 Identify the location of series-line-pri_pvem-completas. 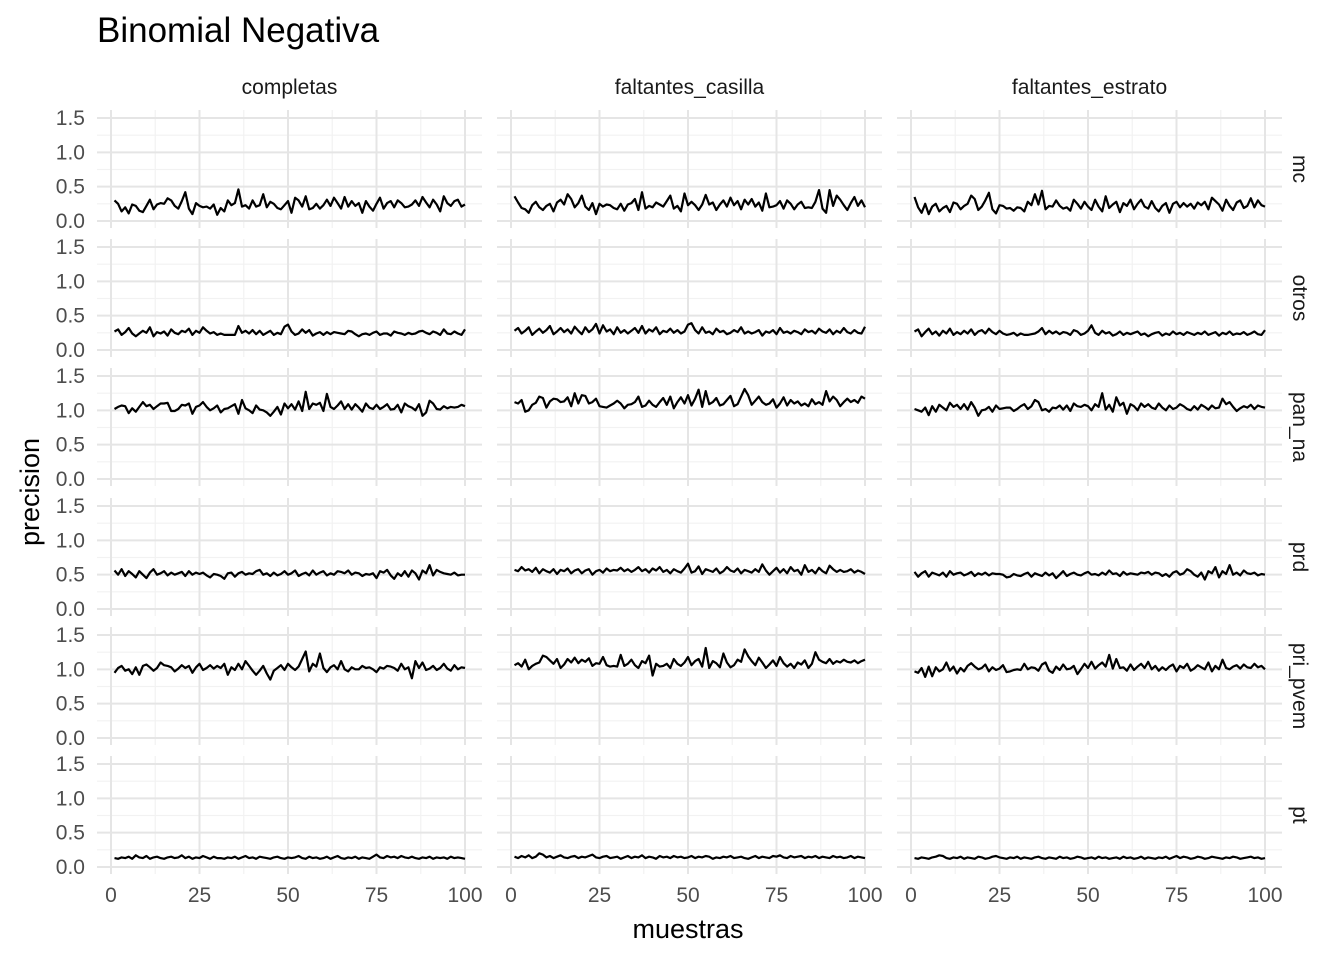
(289, 665).